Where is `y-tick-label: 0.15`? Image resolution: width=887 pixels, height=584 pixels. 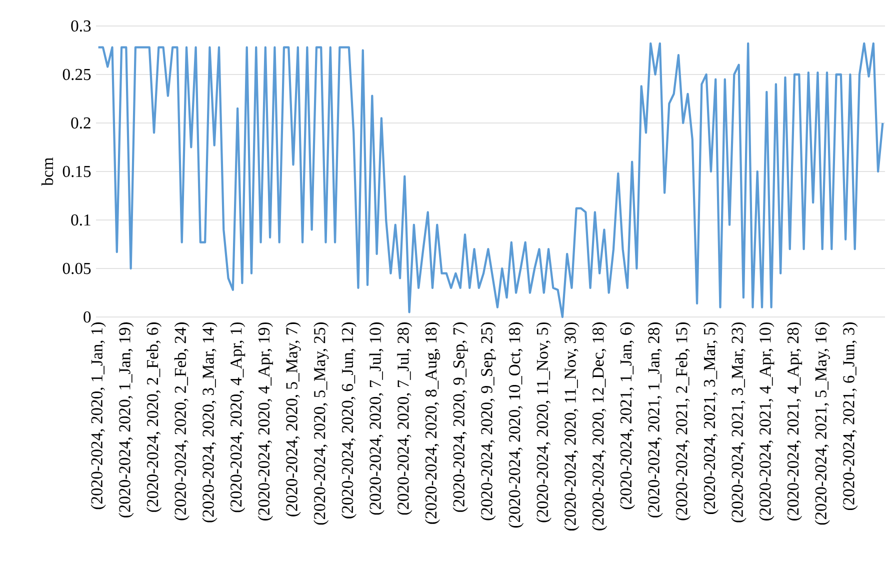
y-tick-label: 0.15 is located at coordinates (76, 172).